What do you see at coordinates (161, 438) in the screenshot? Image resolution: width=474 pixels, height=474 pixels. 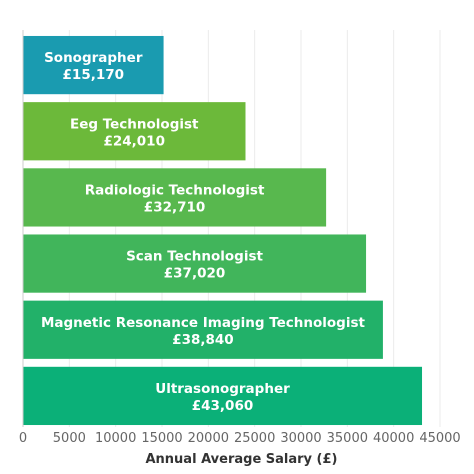 I see `x-tick-label: 15000` at bounding box center [161, 438].